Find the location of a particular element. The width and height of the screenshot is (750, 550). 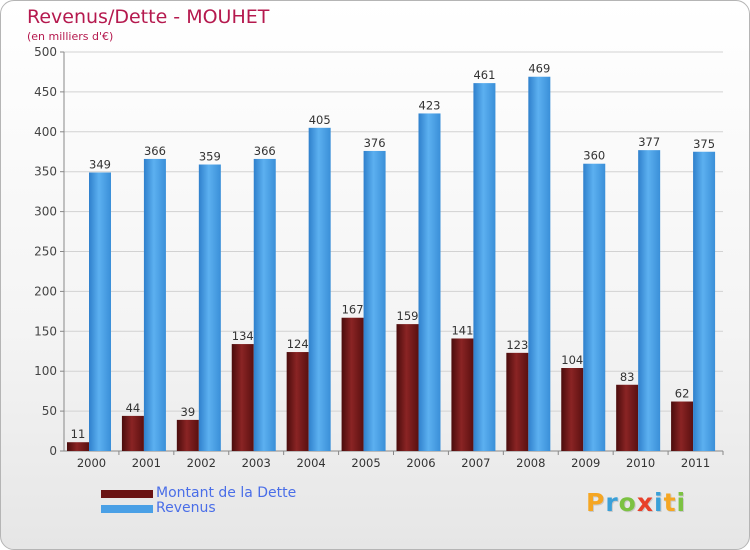

data-label-revenus: 461 is located at coordinates (484, 75).